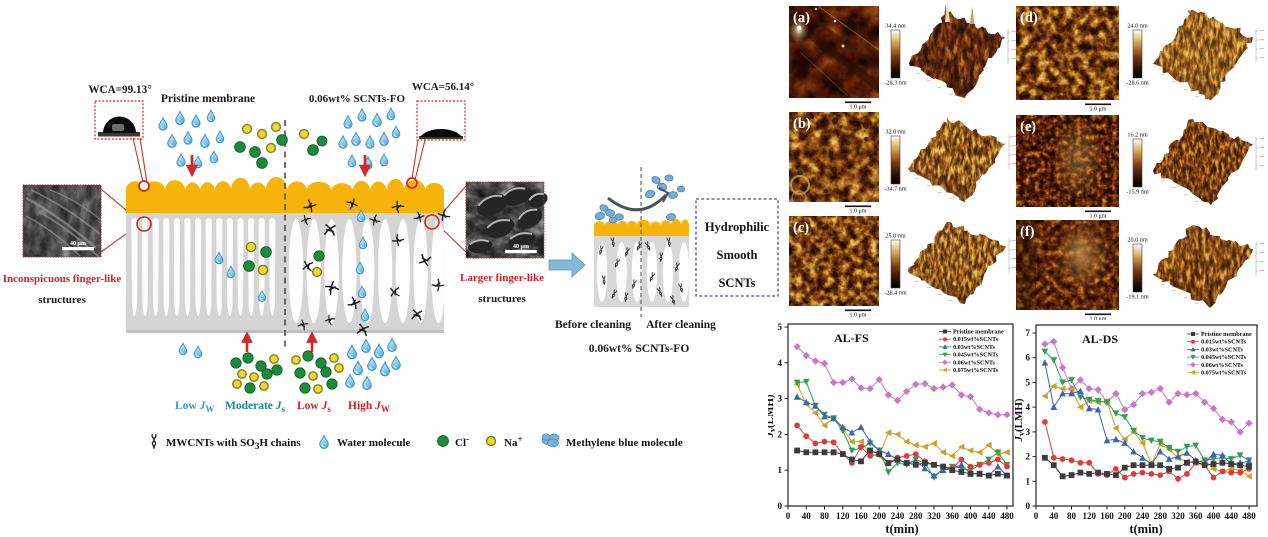  What do you see at coordinates (314, 407) in the screenshot?
I see `svg-text: Low Js` at bounding box center [314, 407].